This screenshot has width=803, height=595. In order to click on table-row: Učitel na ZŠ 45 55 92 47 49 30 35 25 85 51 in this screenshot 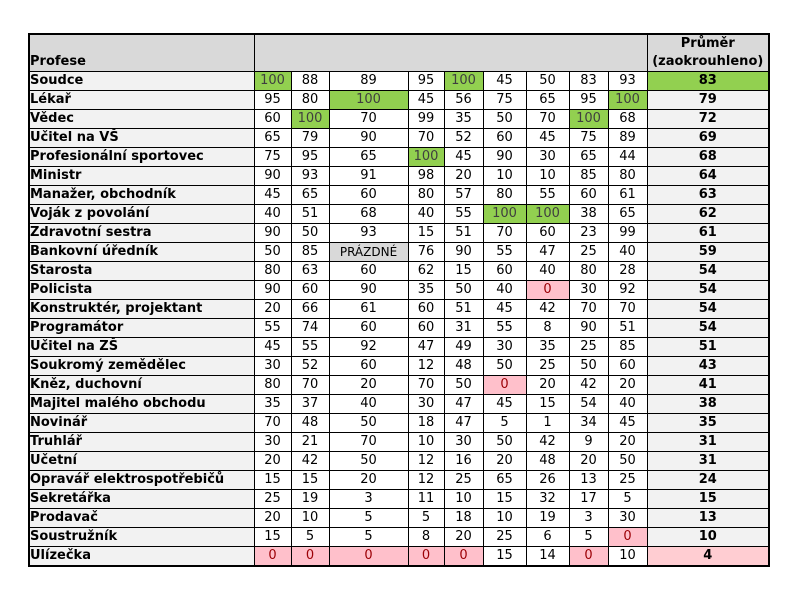, I will do `click(399, 347)`.